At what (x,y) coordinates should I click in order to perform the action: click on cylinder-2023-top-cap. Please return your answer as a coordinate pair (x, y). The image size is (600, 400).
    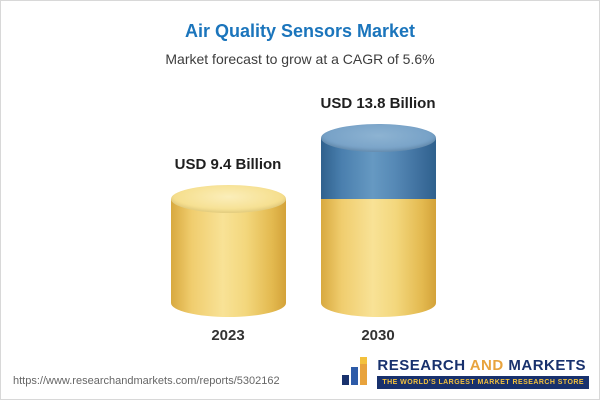
    Looking at the image, I should click on (228, 199).